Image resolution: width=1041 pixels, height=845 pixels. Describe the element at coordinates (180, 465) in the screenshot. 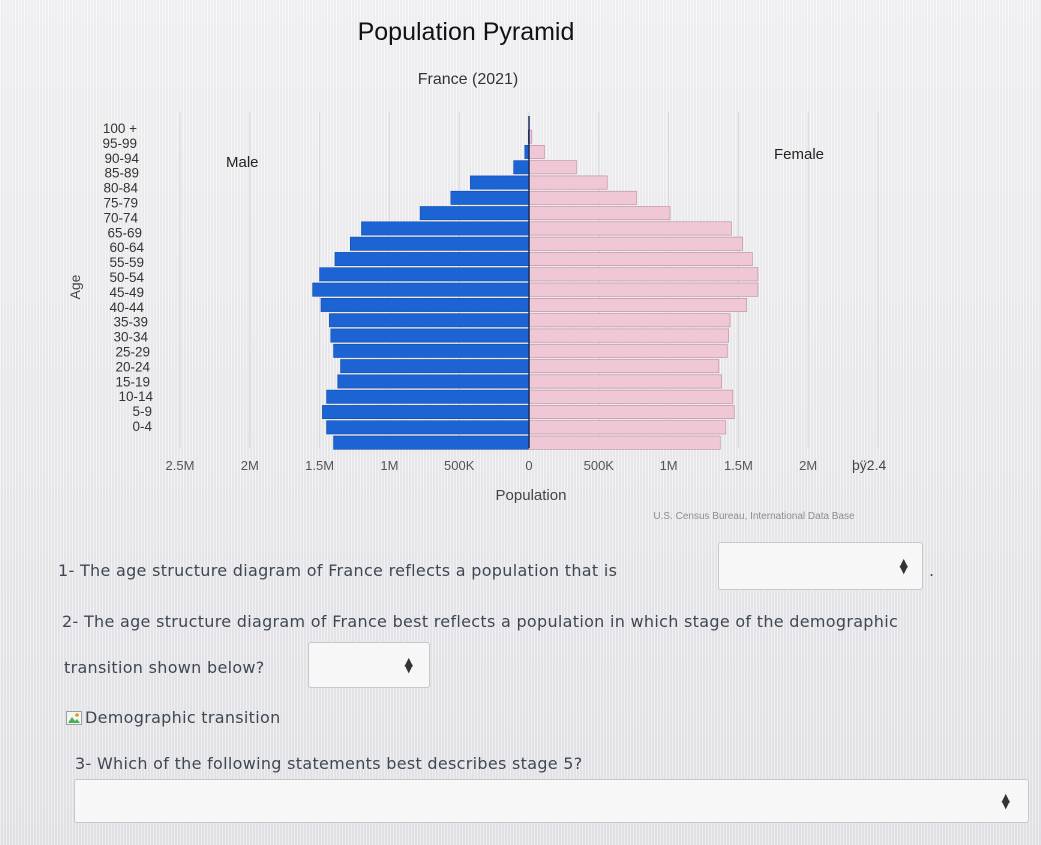

I see `x-tick-label: 2.5M` at that location.